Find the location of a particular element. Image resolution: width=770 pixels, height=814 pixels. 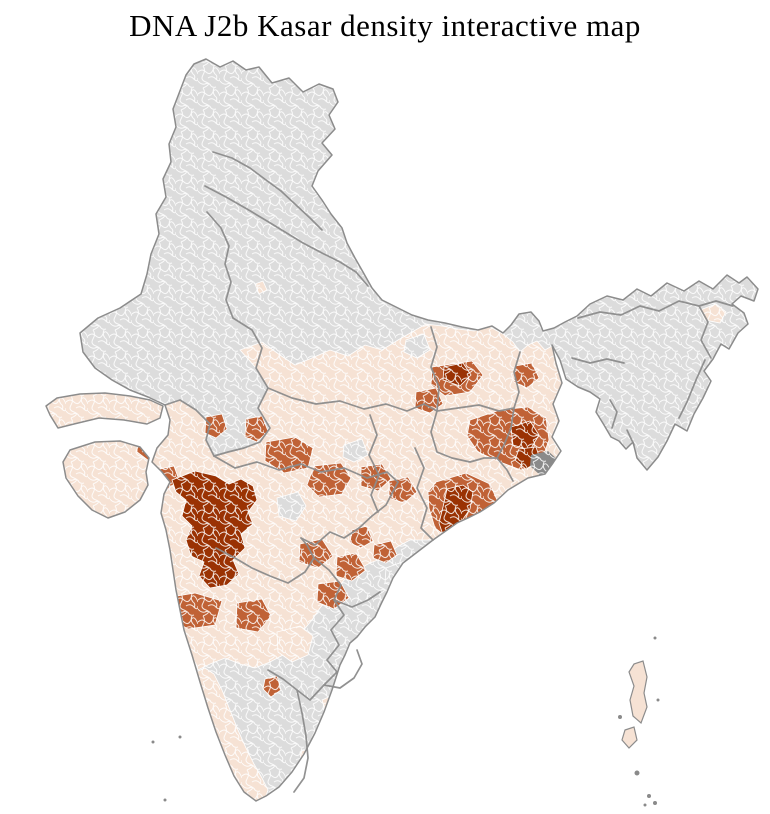

islands is located at coordinates (405, 721).